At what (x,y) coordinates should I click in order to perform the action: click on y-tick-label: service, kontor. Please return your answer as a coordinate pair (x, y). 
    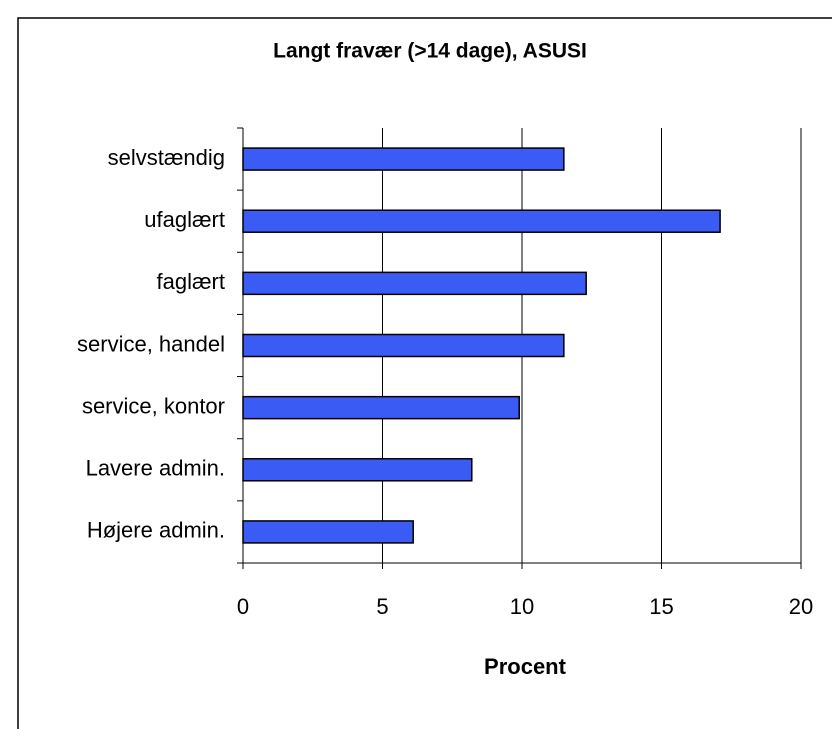
    Looking at the image, I should click on (153, 405).